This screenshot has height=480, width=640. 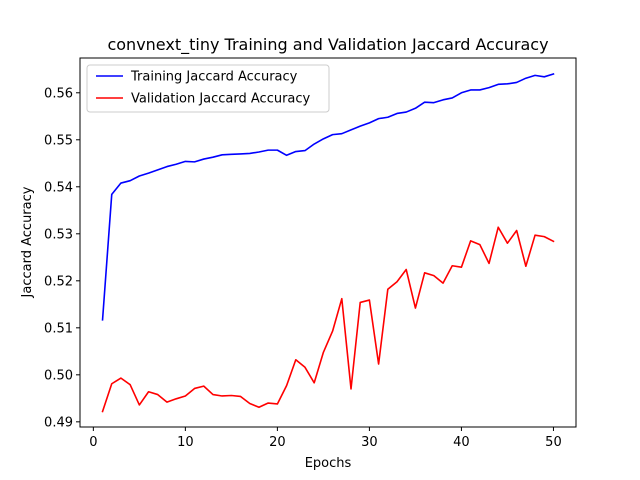 I want to click on x-tick-label: 10, so click(x=185, y=442).